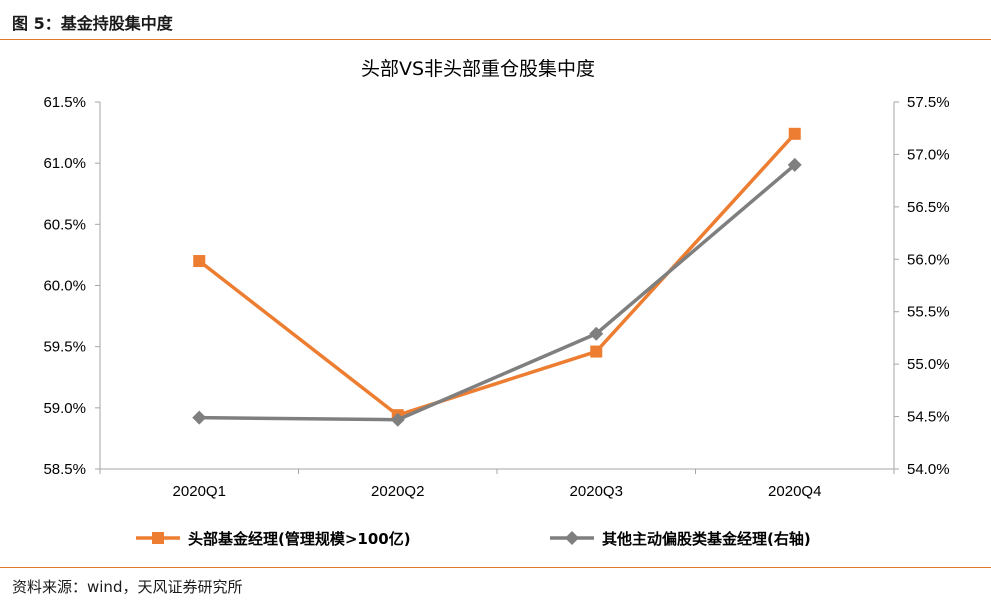  What do you see at coordinates (928, 364) in the screenshot?
I see `right-tick-label: 55.0%` at bounding box center [928, 364].